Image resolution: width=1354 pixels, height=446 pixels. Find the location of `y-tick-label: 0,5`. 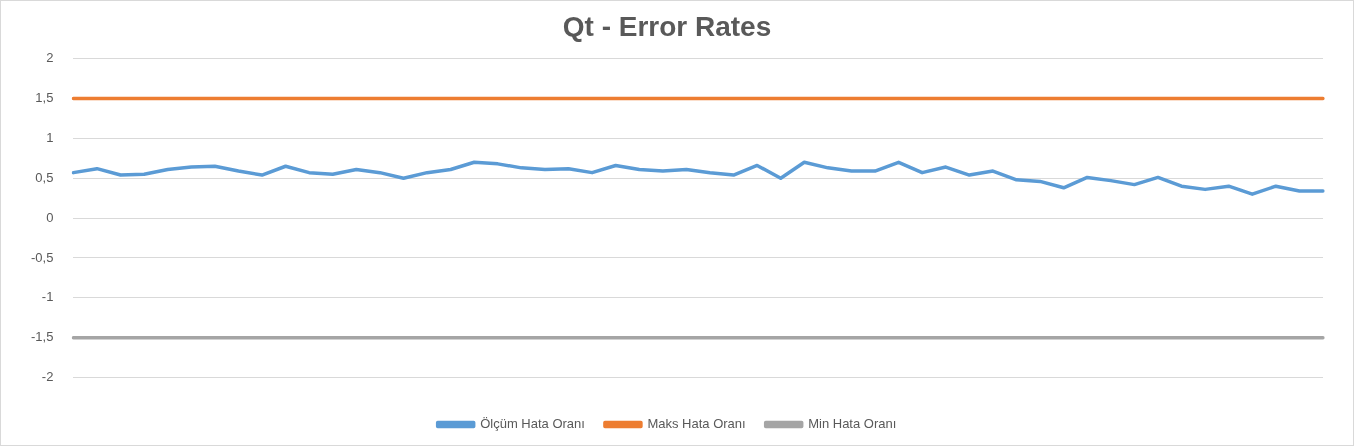

y-tick-label: 0,5 is located at coordinates (44, 177).